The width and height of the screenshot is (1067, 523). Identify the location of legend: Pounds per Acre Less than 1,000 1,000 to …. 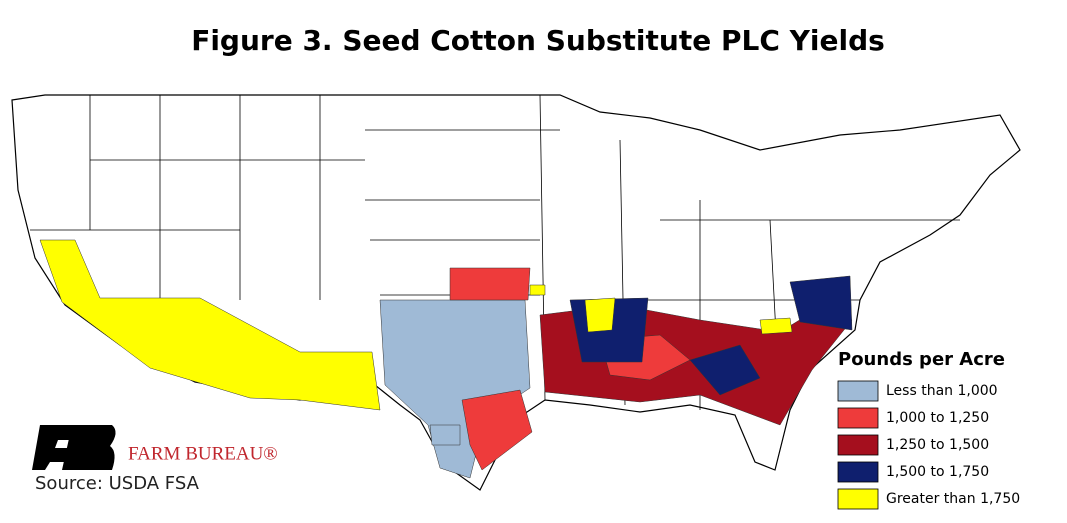
(928, 429).